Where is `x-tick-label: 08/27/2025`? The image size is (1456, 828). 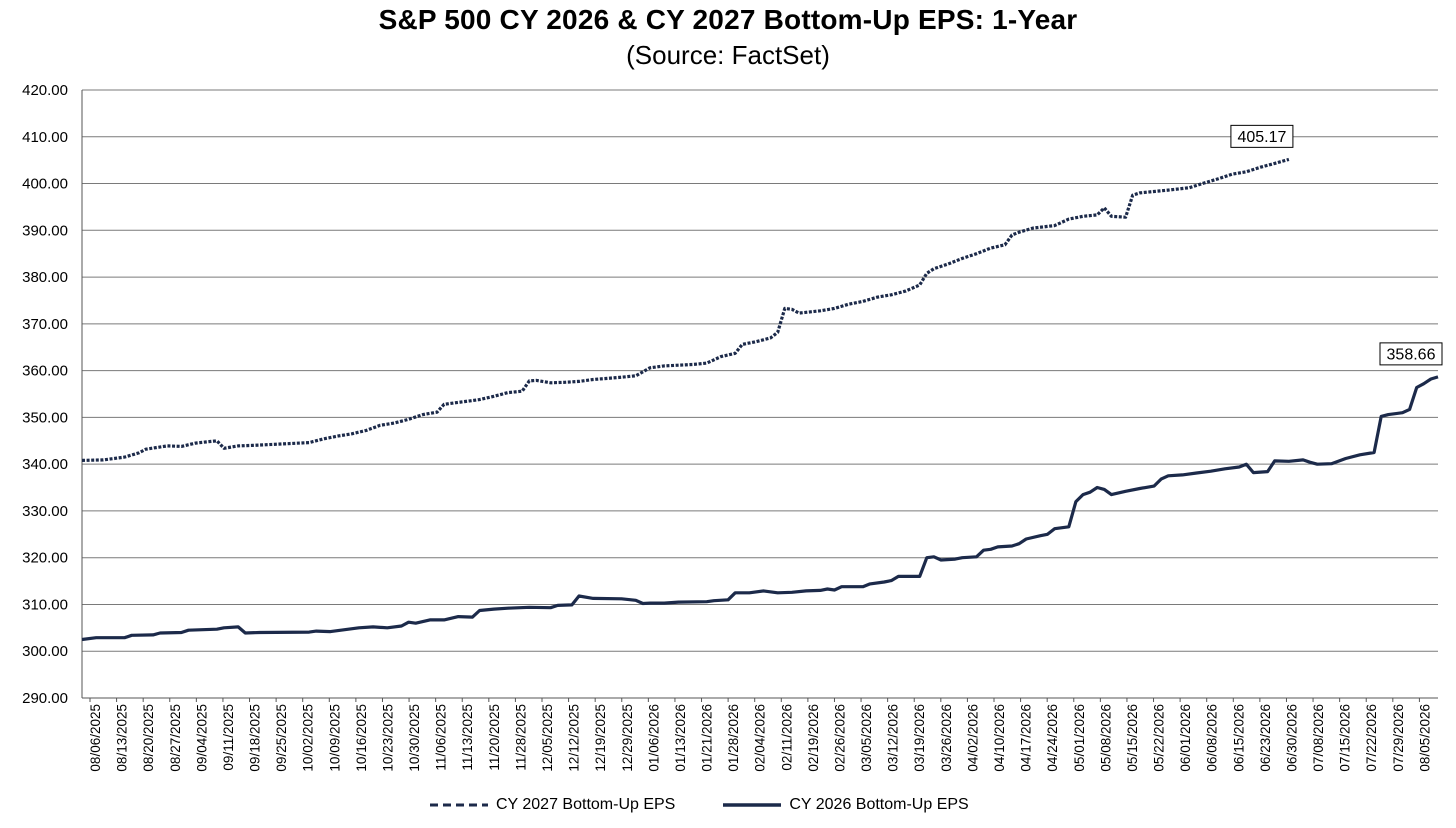
x-tick-label: 08/27/2025 is located at coordinates (175, 738).